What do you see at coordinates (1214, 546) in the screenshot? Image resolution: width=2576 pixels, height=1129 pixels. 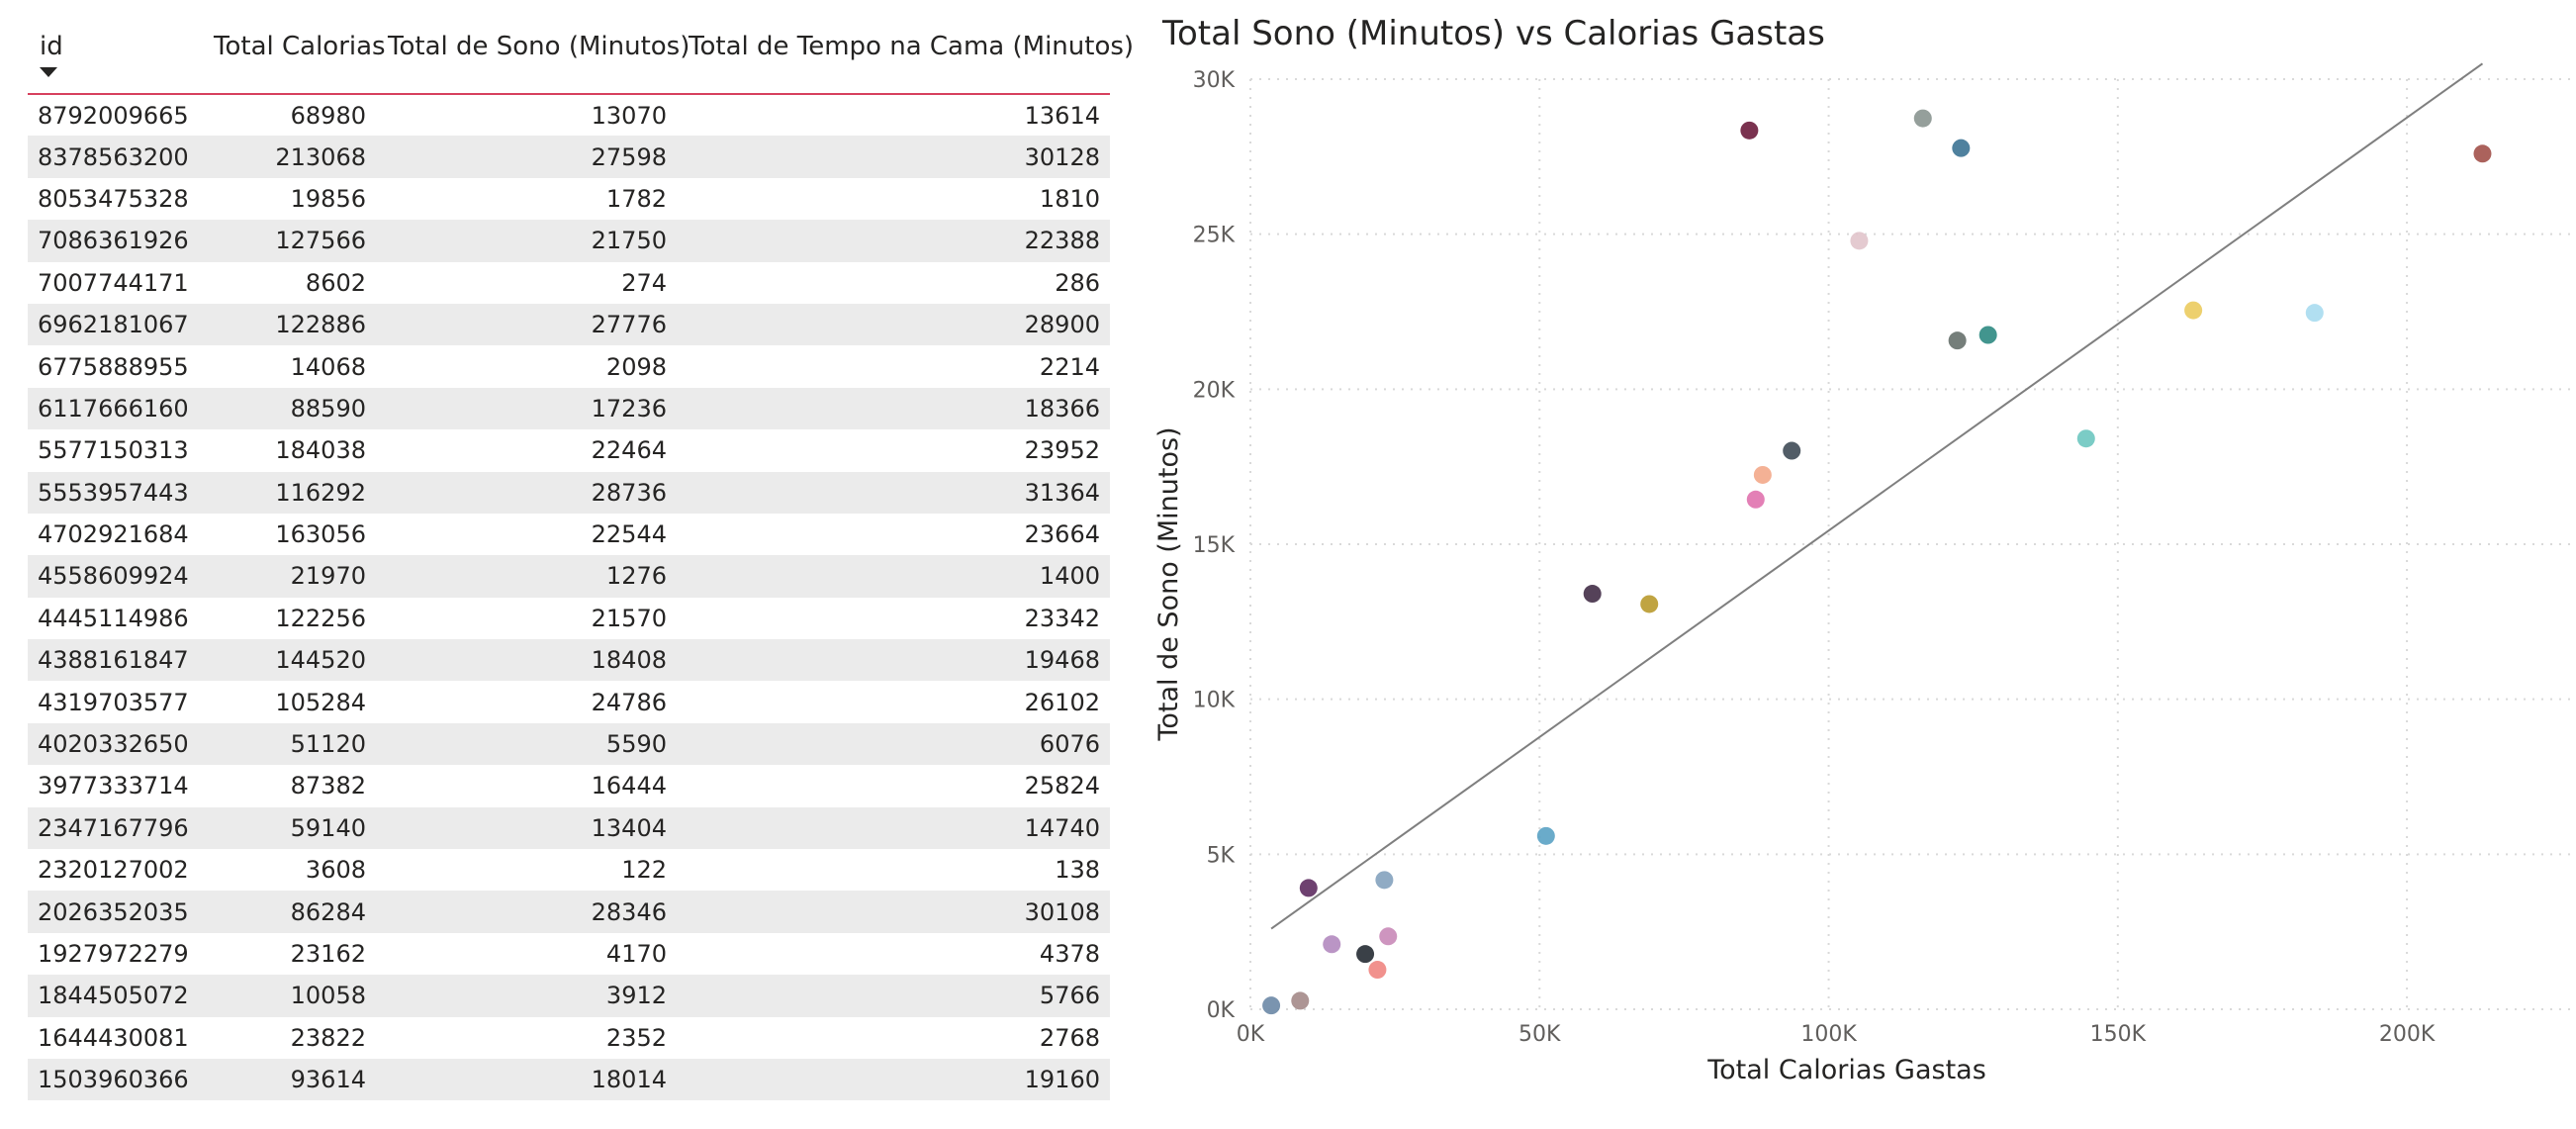 I see `y-tick-label: 15K` at bounding box center [1214, 546].